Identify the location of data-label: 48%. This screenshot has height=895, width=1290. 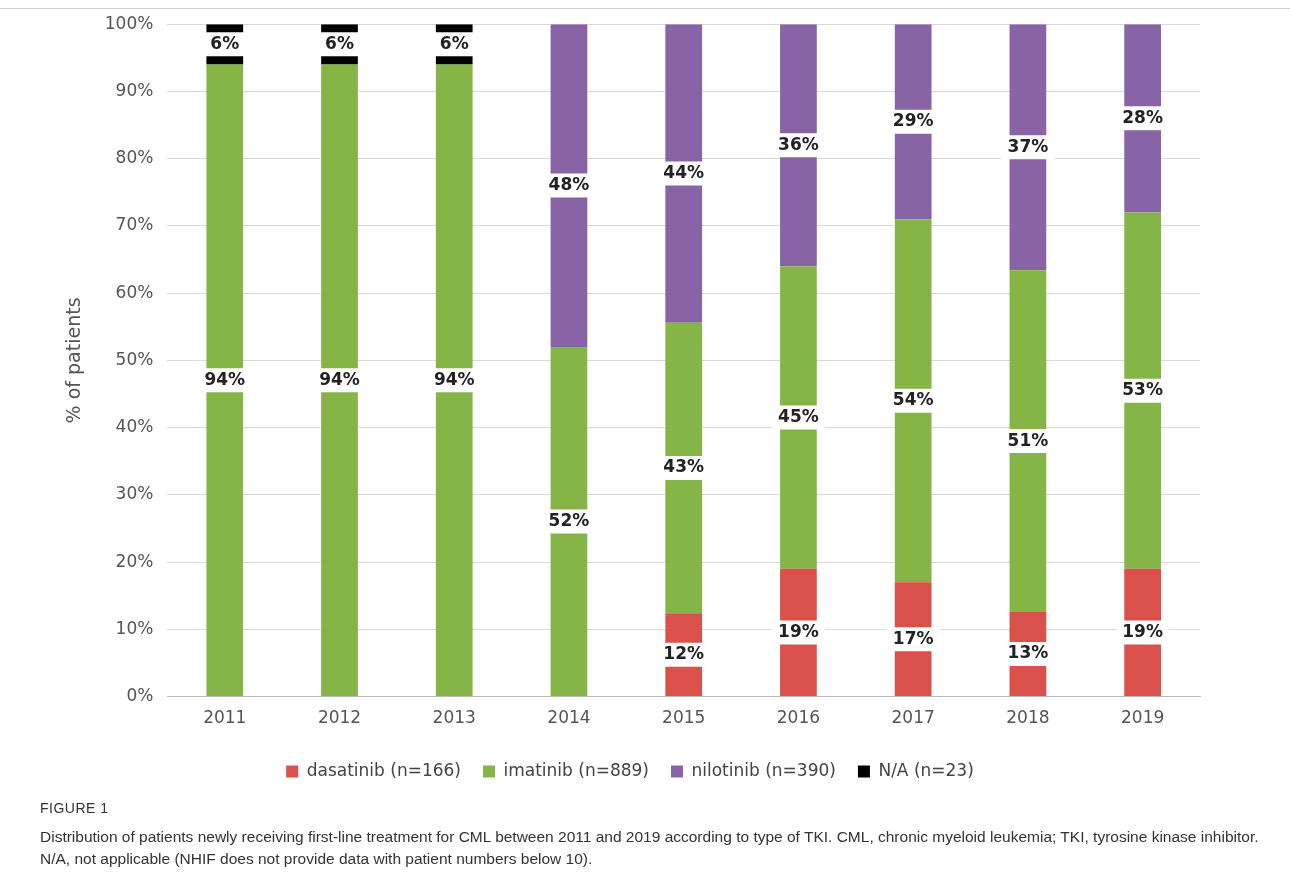
(569, 184).